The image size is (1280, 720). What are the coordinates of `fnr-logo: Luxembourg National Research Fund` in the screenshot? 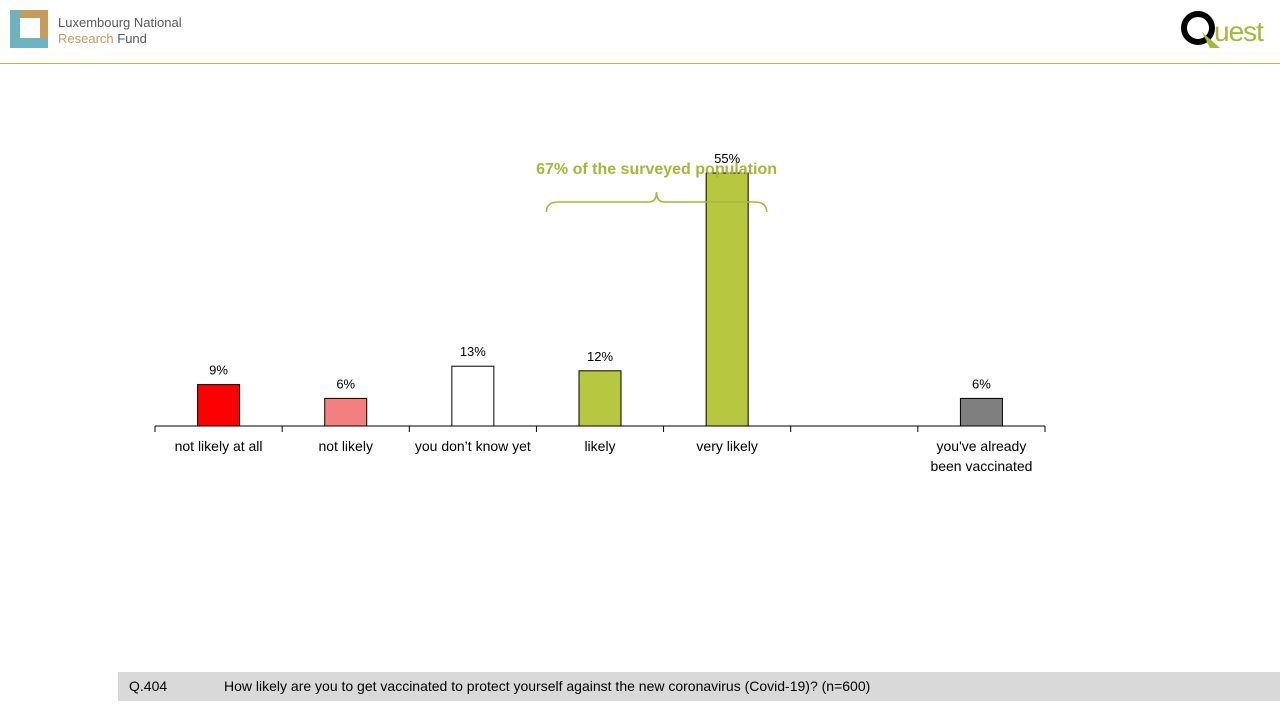 It's located at (100, 31).